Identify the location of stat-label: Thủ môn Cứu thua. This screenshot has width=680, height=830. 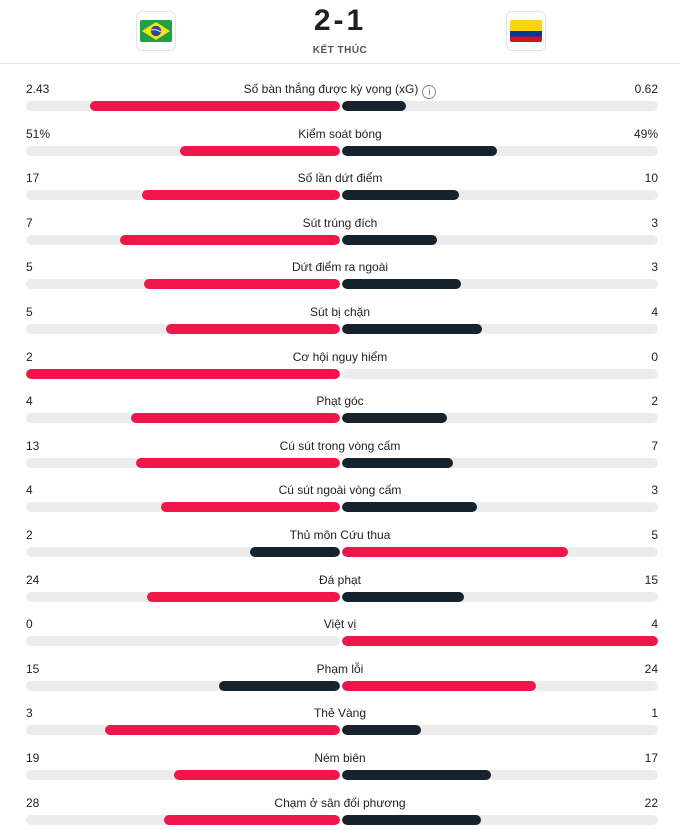
(340, 535).